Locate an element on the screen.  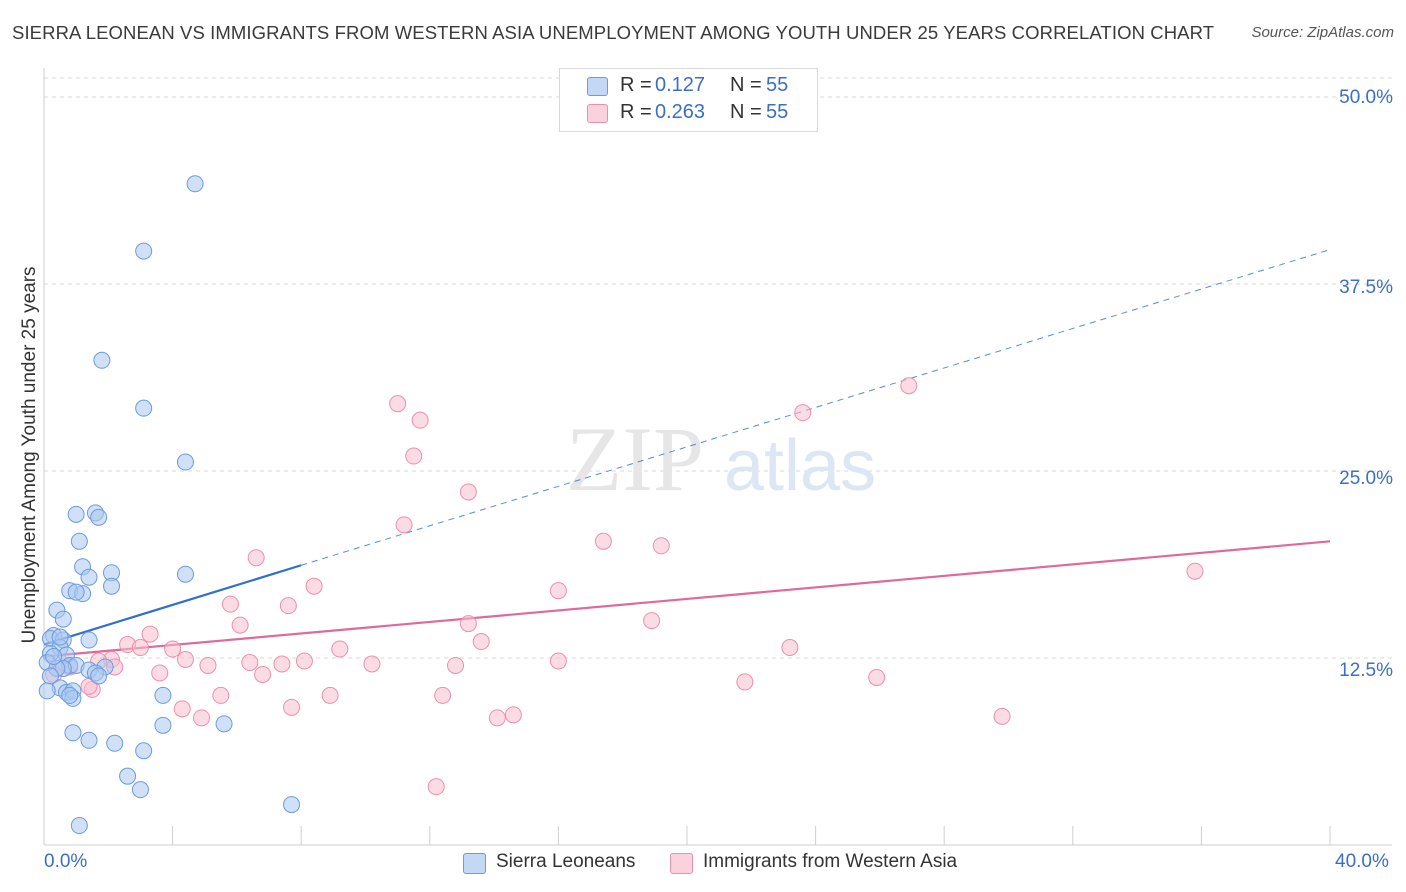
y-tick-label: 25.0% is located at coordinates (1366, 478).